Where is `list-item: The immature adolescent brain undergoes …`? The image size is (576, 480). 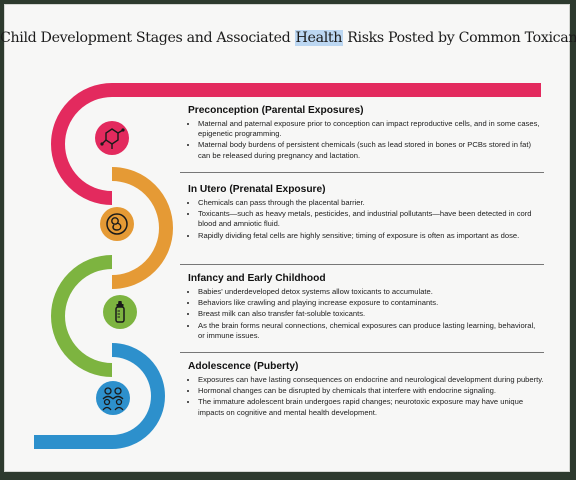
list-item: The immature adolescent brain undergoes … is located at coordinates (371, 407).